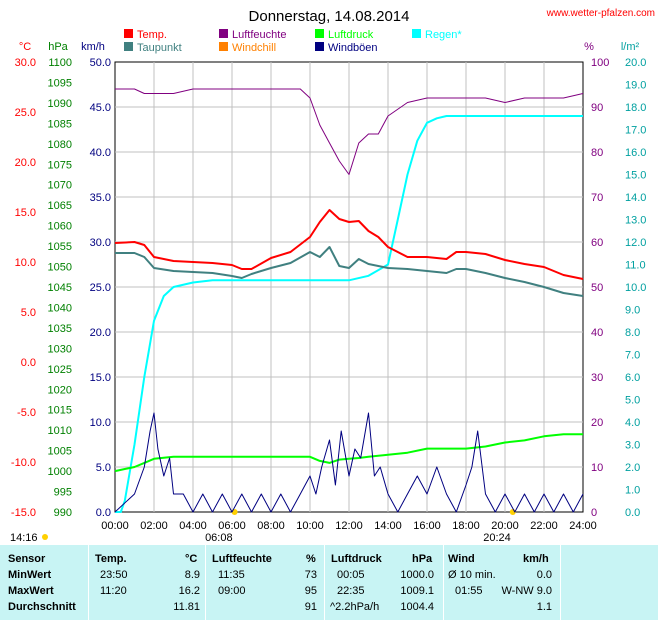 The height and width of the screenshot is (620, 658). I want to click on legend-label: Luftfeuchte, so click(259, 35).